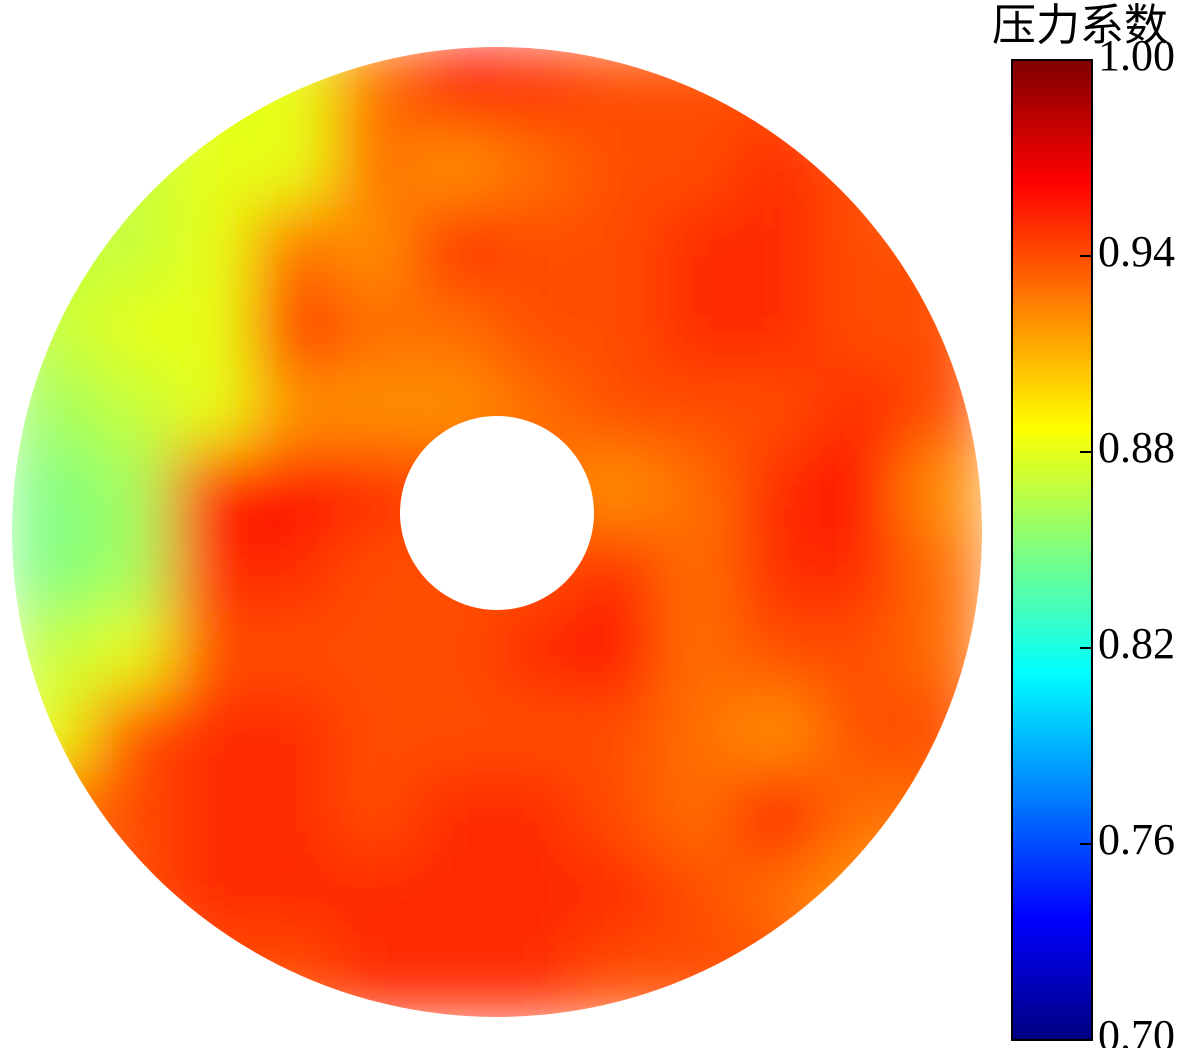 The image size is (1200, 1048). What do you see at coordinates (1136, 1029) in the screenshot?
I see `colorbar-tick-label: 0.70` at bounding box center [1136, 1029].